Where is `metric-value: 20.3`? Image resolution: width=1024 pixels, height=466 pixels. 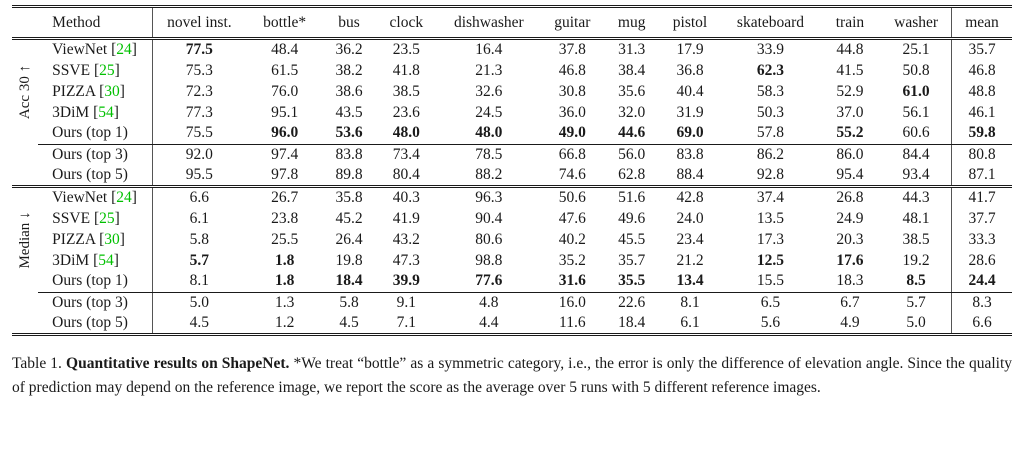 metric-value: 20.3 is located at coordinates (850, 239).